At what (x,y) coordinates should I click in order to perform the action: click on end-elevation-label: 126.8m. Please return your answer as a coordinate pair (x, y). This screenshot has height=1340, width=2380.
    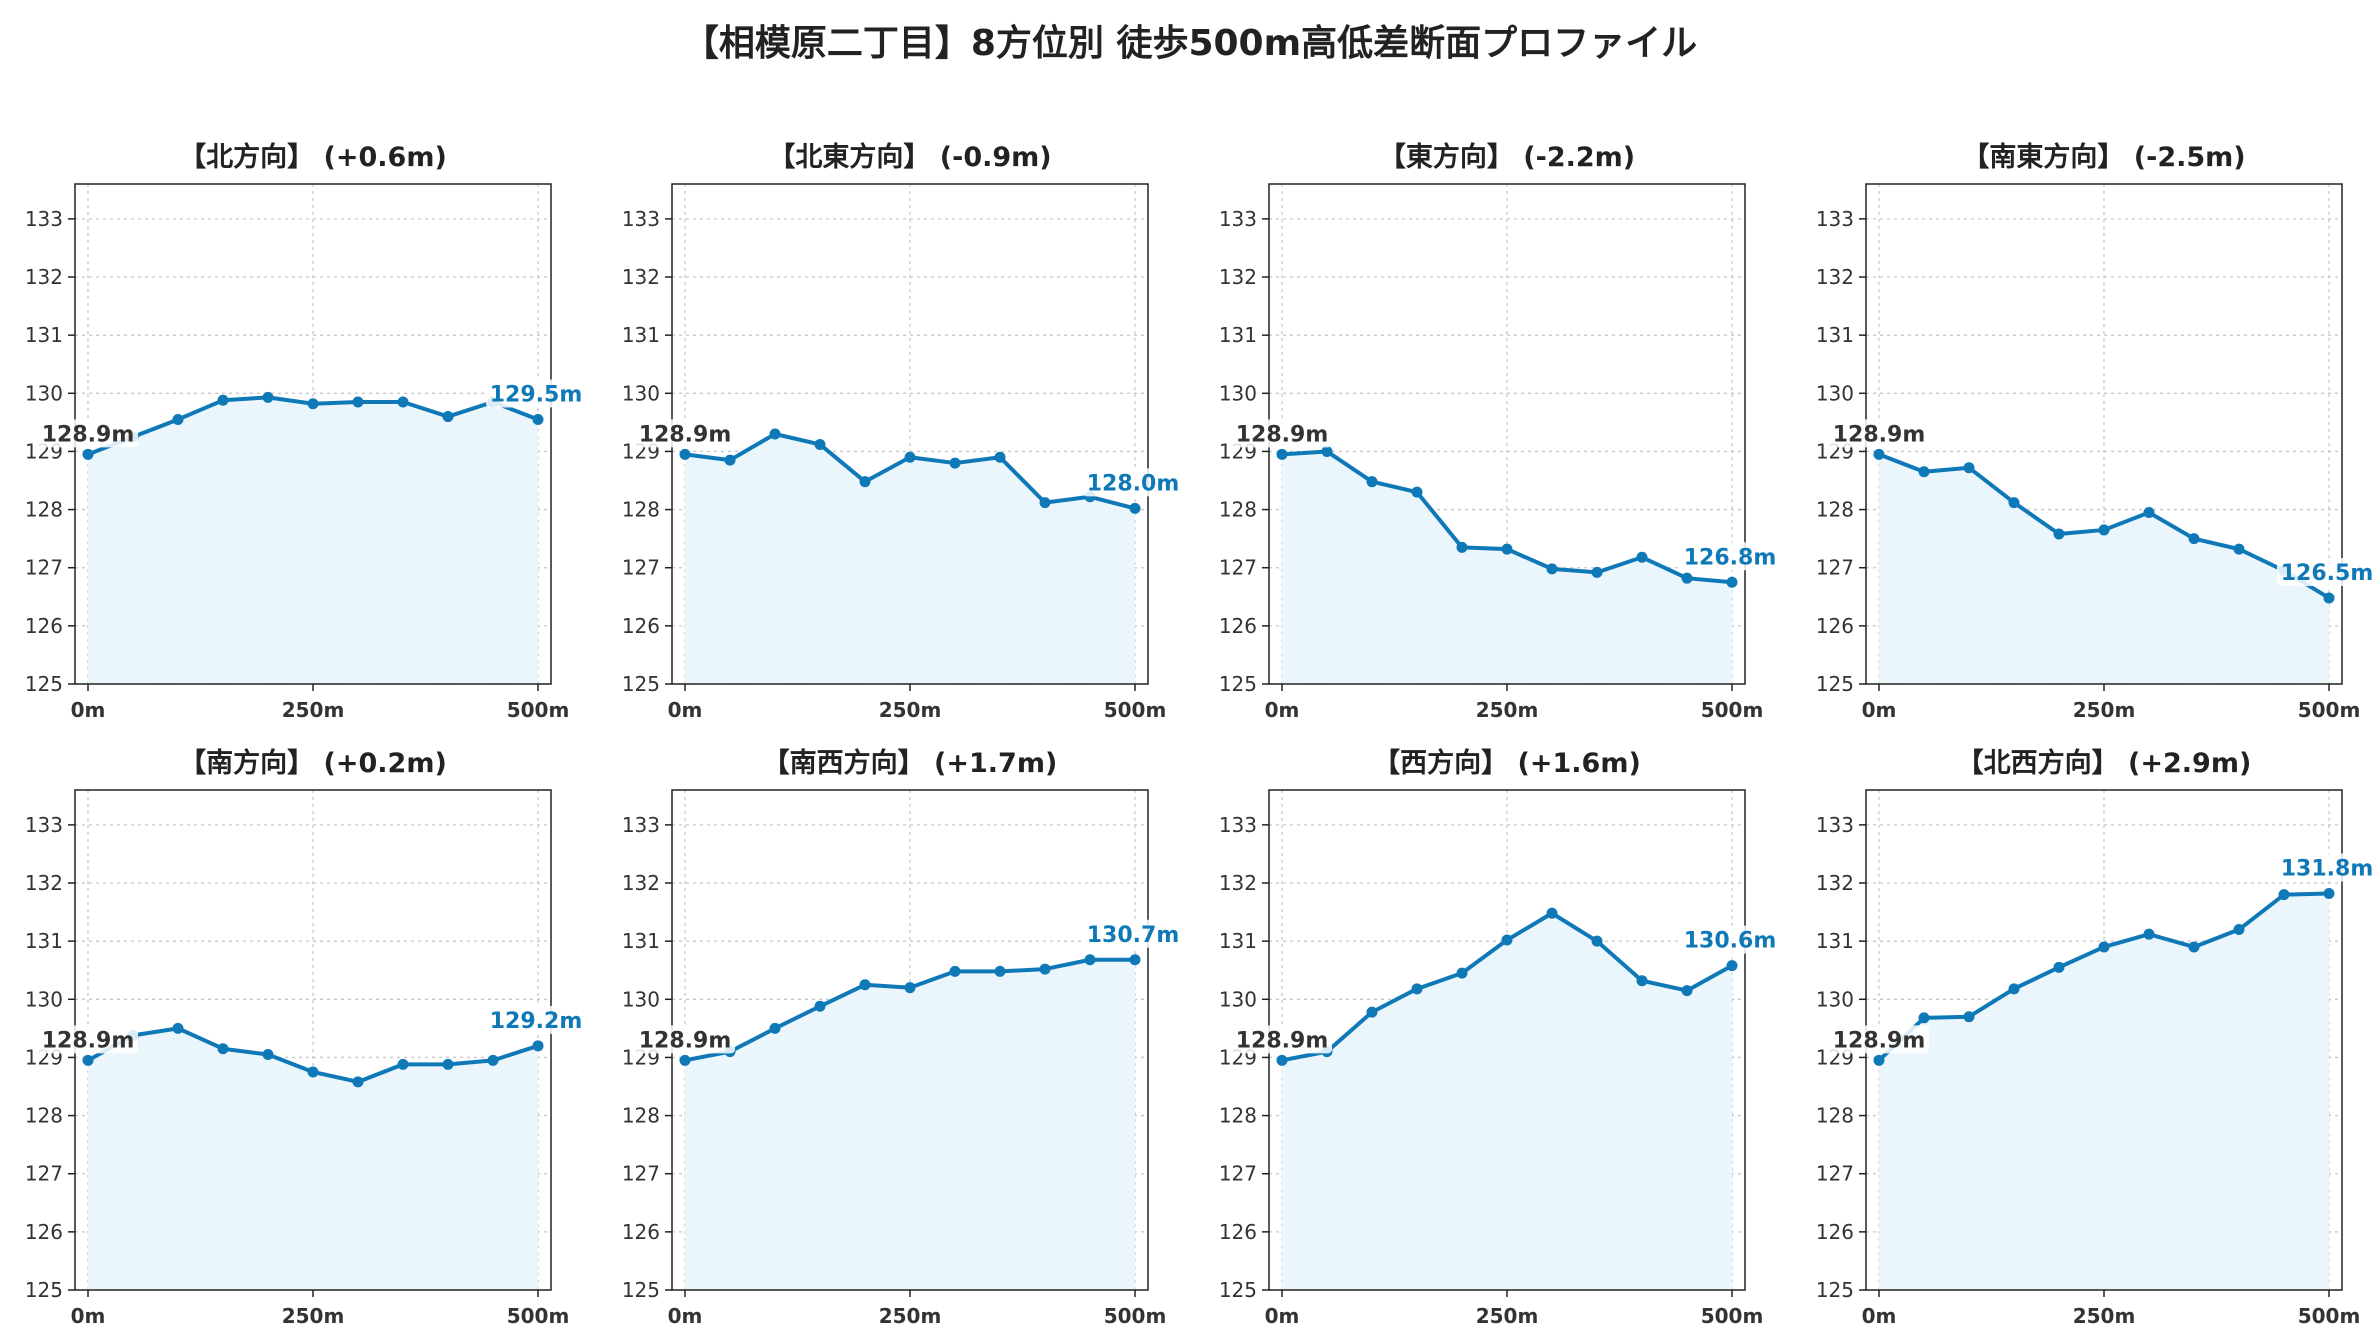
    Looking at the image, I should click on (1730, 557).